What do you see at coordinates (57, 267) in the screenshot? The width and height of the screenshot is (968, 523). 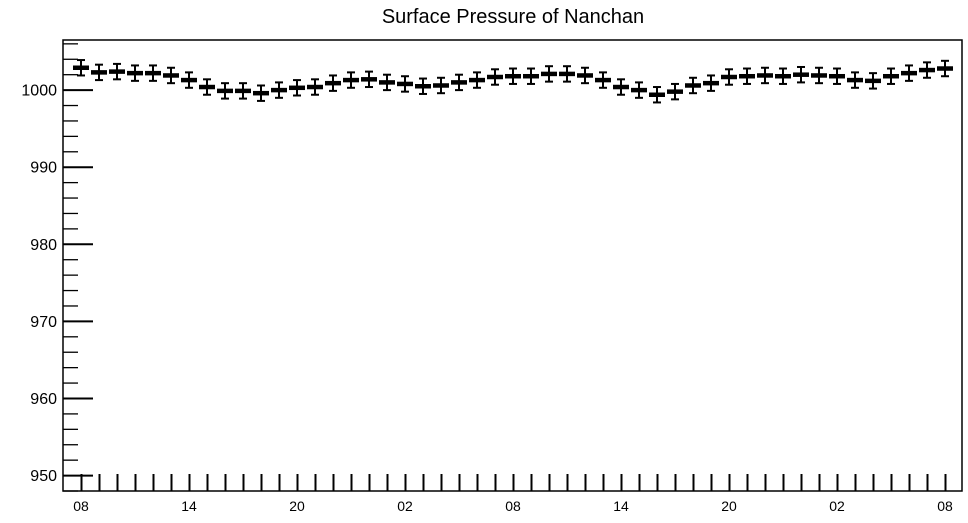 I see `y-axis: 950 960 970 980 990 1000` at bounding box center [57, 267].